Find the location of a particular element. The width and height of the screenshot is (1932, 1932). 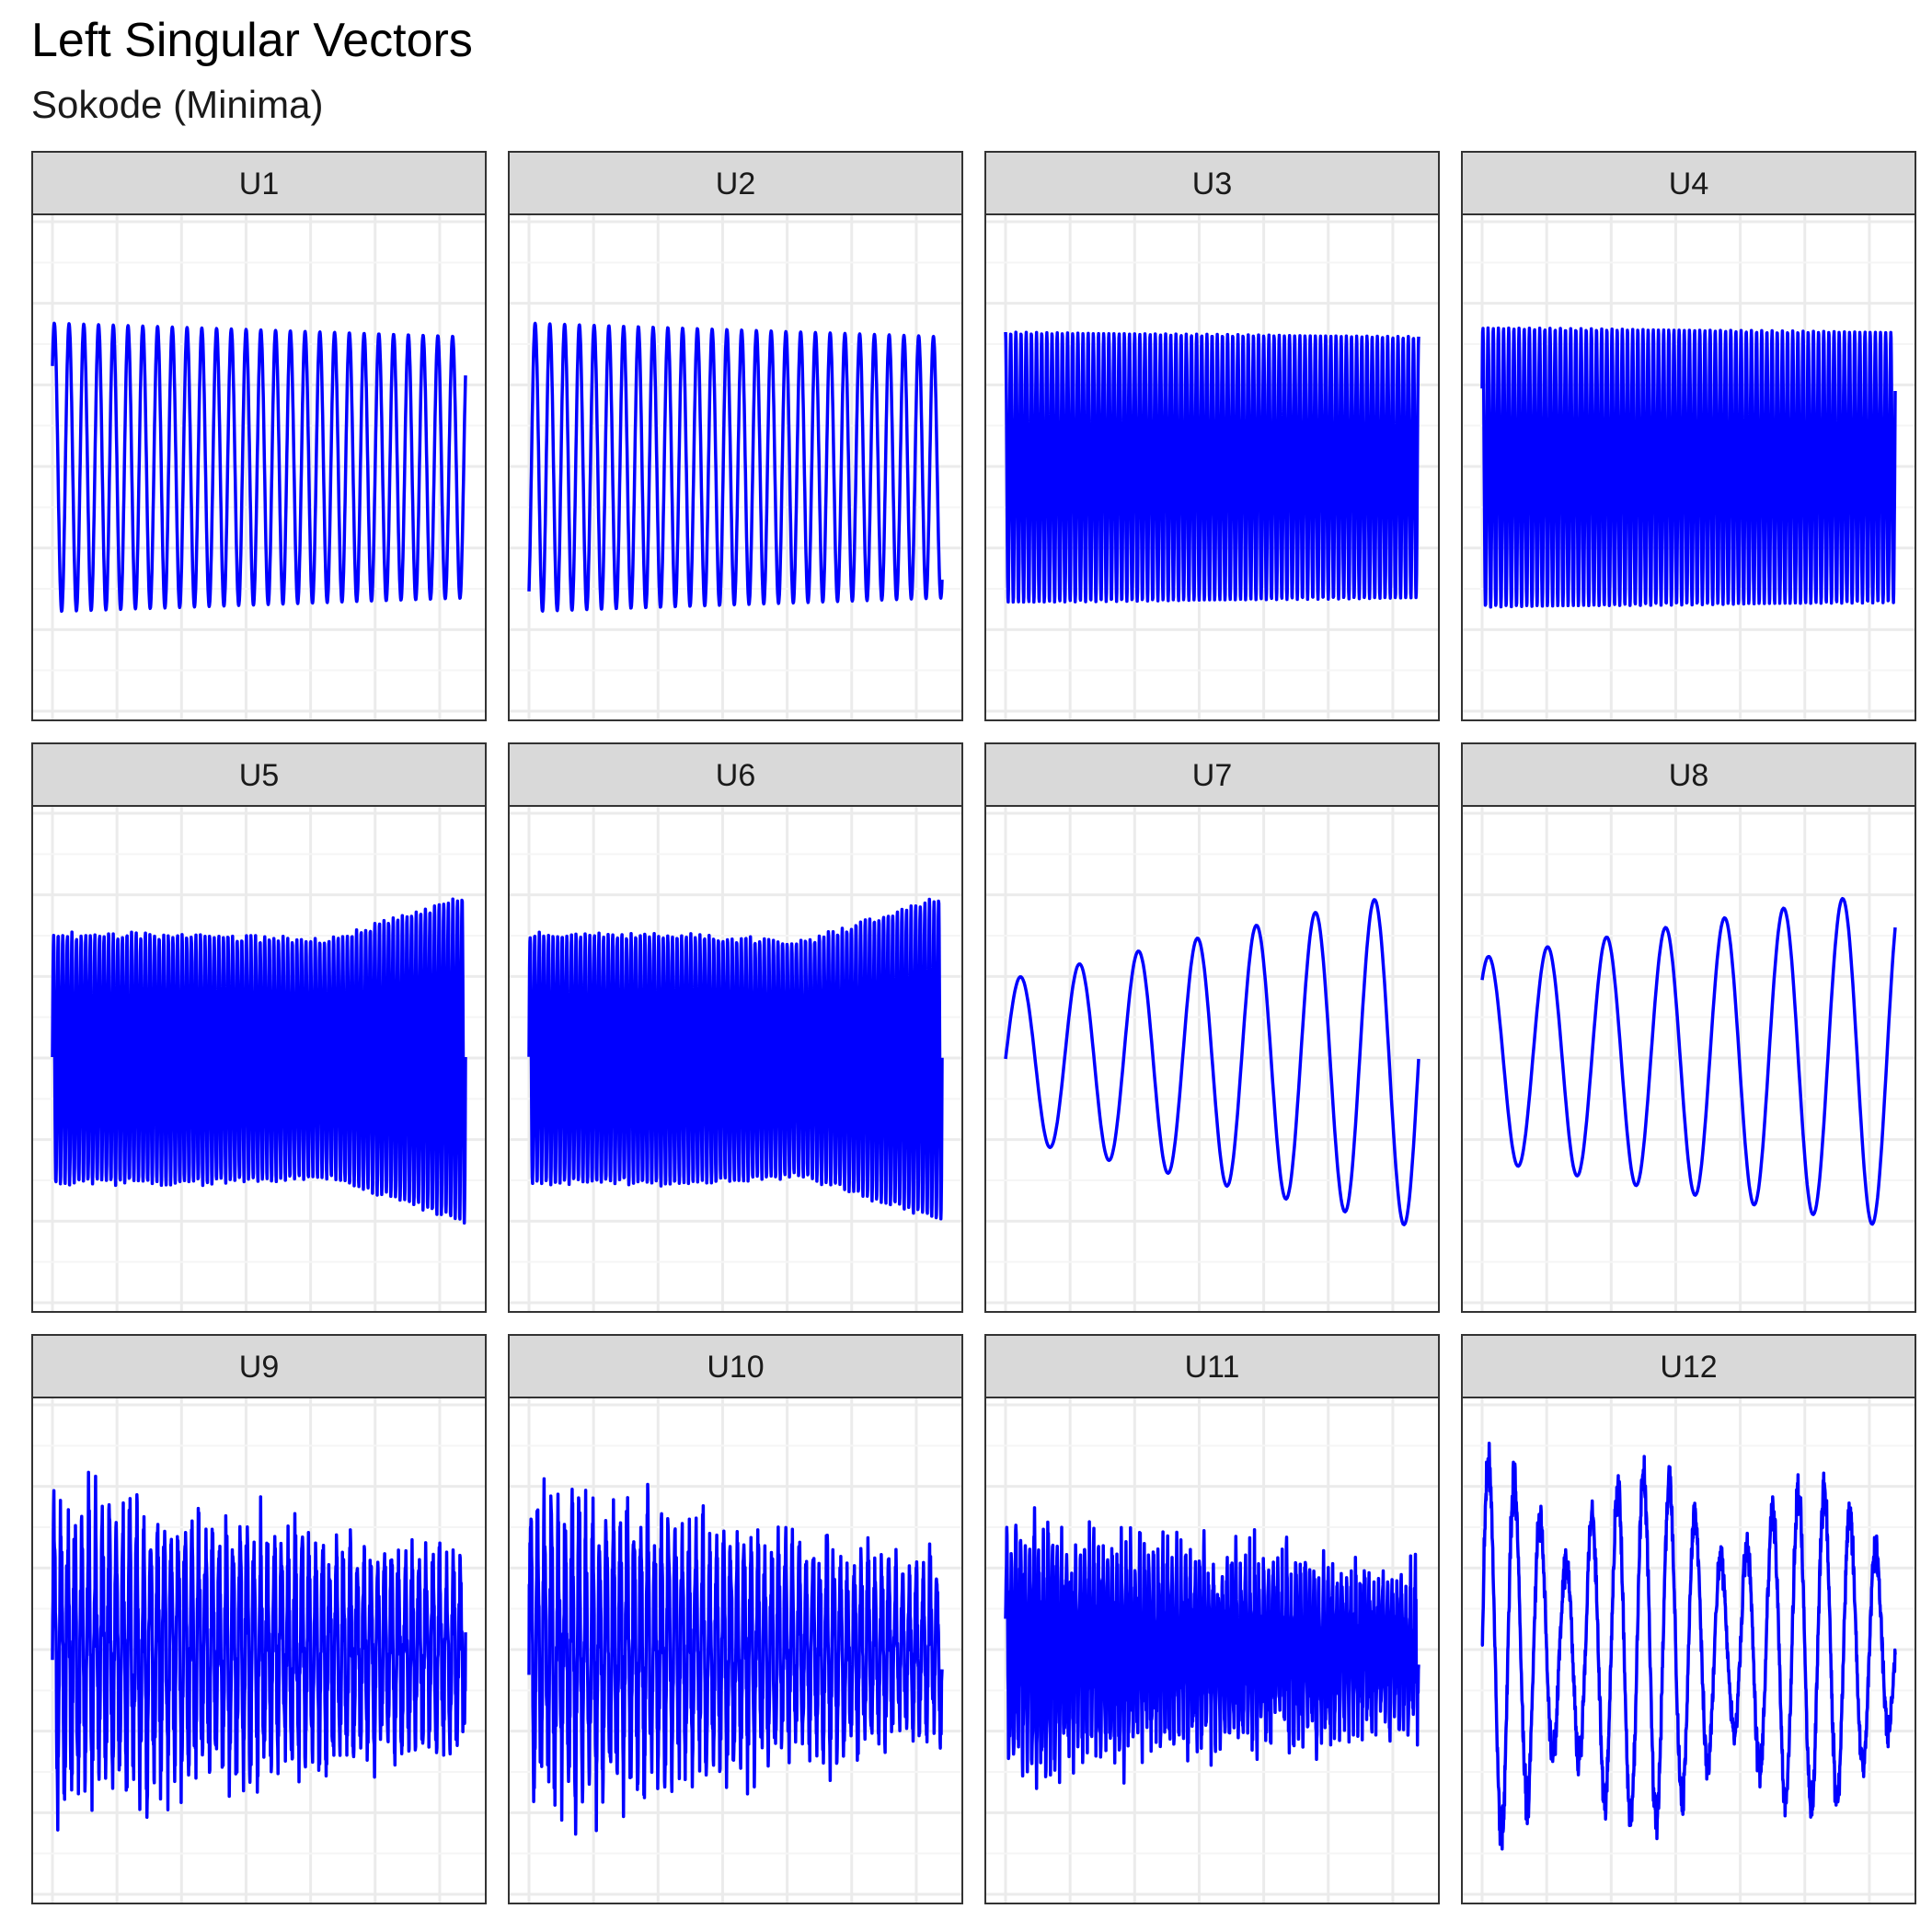

series-line-u1 is located at coordinates (259, 467).